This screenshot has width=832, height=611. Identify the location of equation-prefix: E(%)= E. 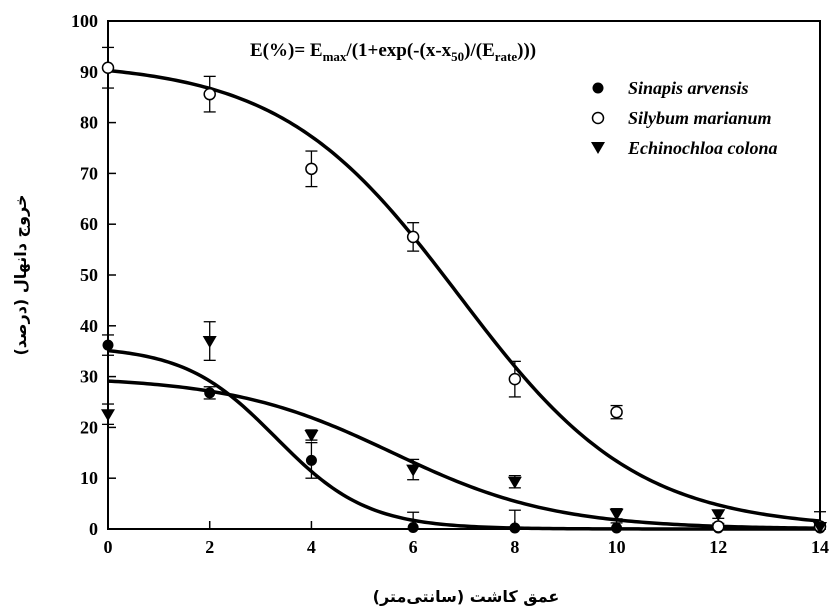
(286, 50).